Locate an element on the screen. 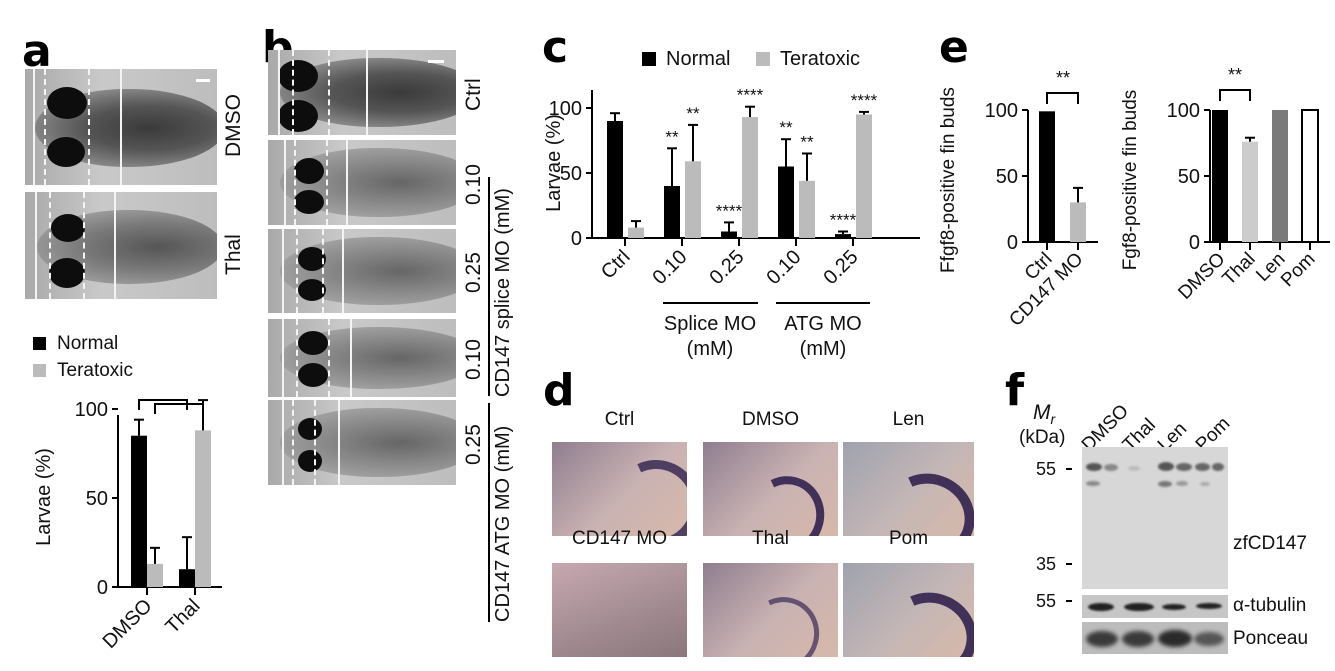  panel-d-label: CD147 MO is located at coordinates (619, 538).